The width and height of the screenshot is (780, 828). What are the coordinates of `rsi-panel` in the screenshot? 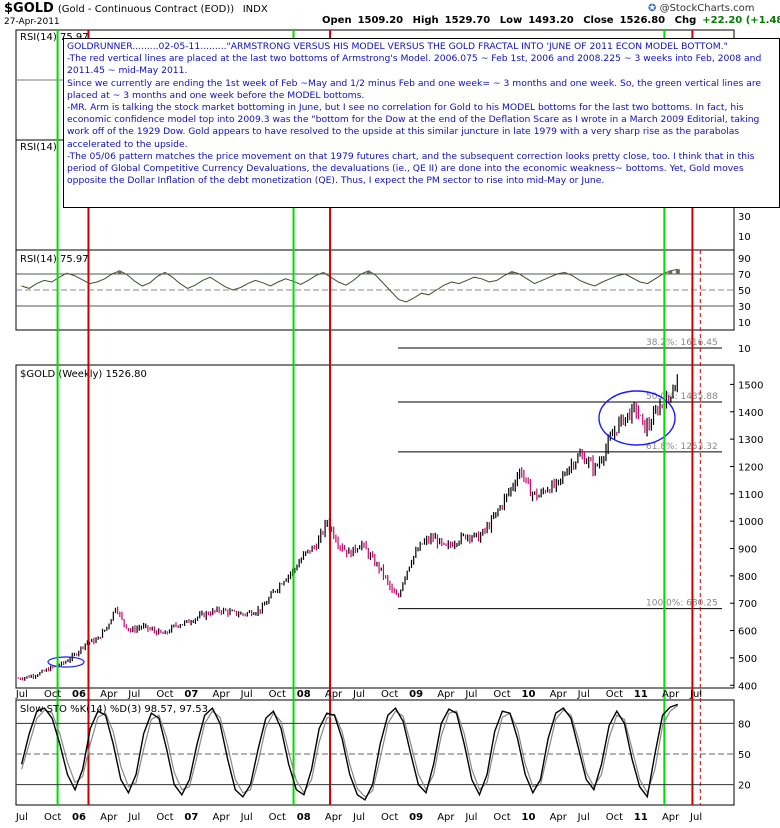 It's located at (375, 290).